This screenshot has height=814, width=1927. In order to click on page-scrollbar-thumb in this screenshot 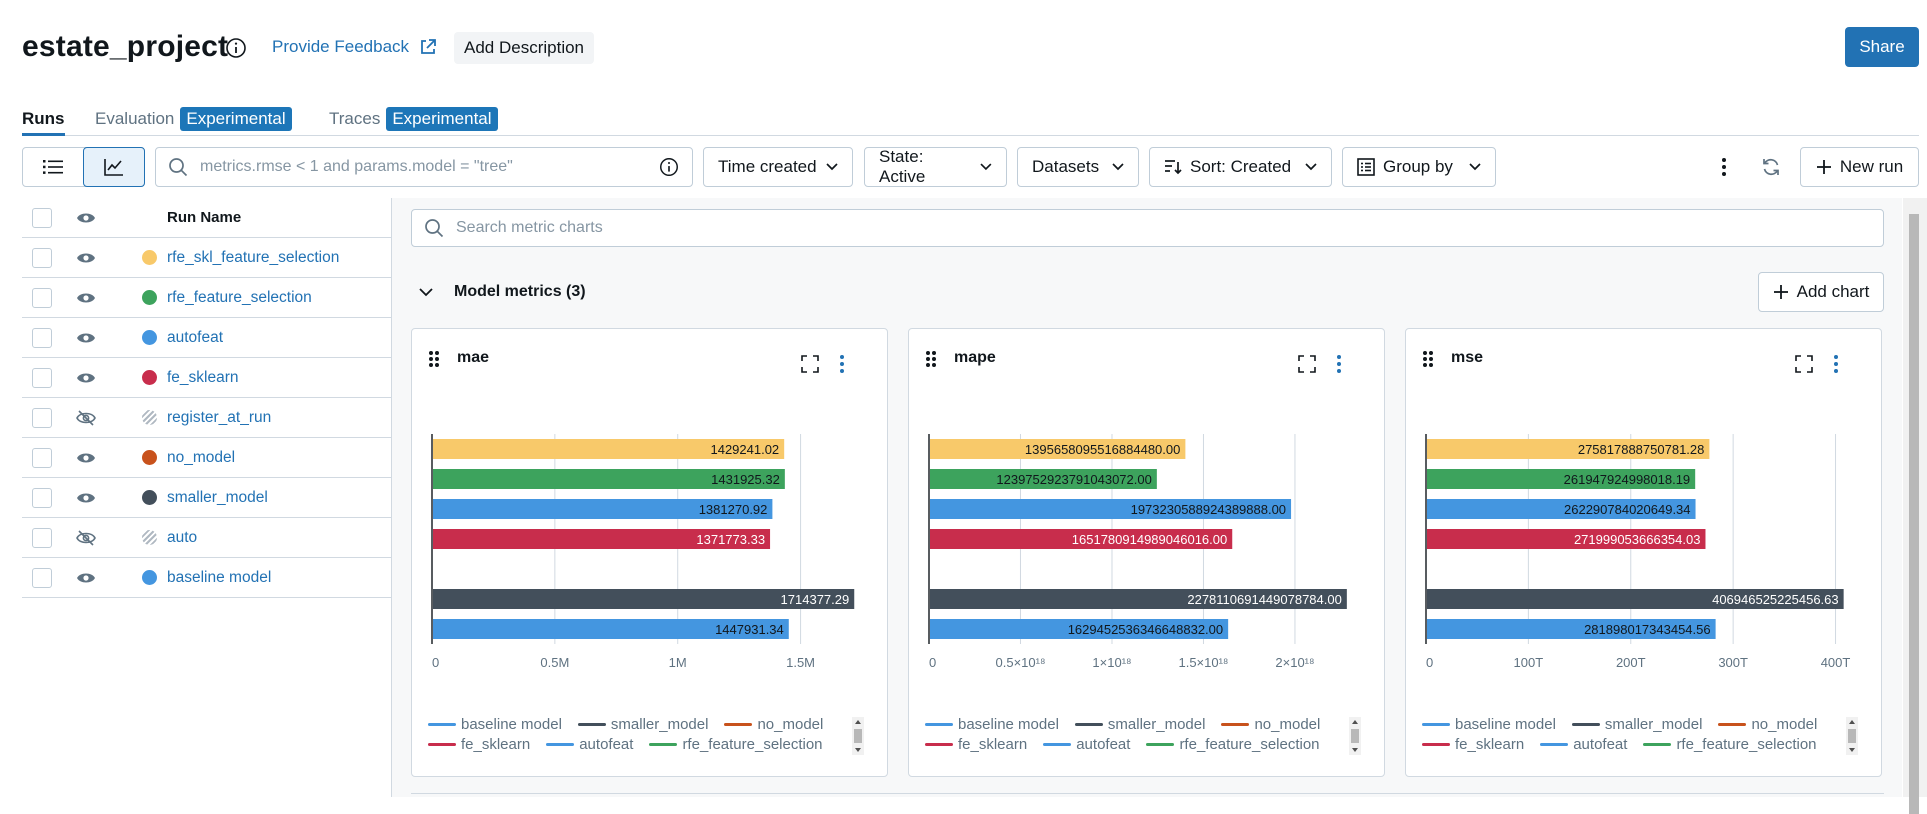, I will do `click(1914, 514)`.